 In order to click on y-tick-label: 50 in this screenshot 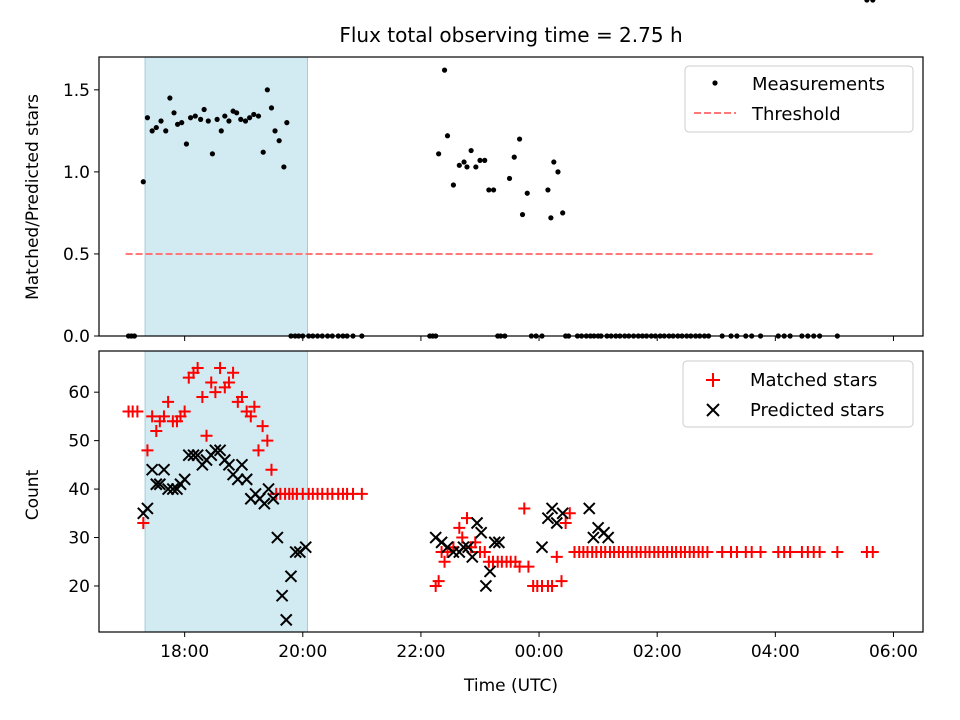, I will do `click(79, 442)`.